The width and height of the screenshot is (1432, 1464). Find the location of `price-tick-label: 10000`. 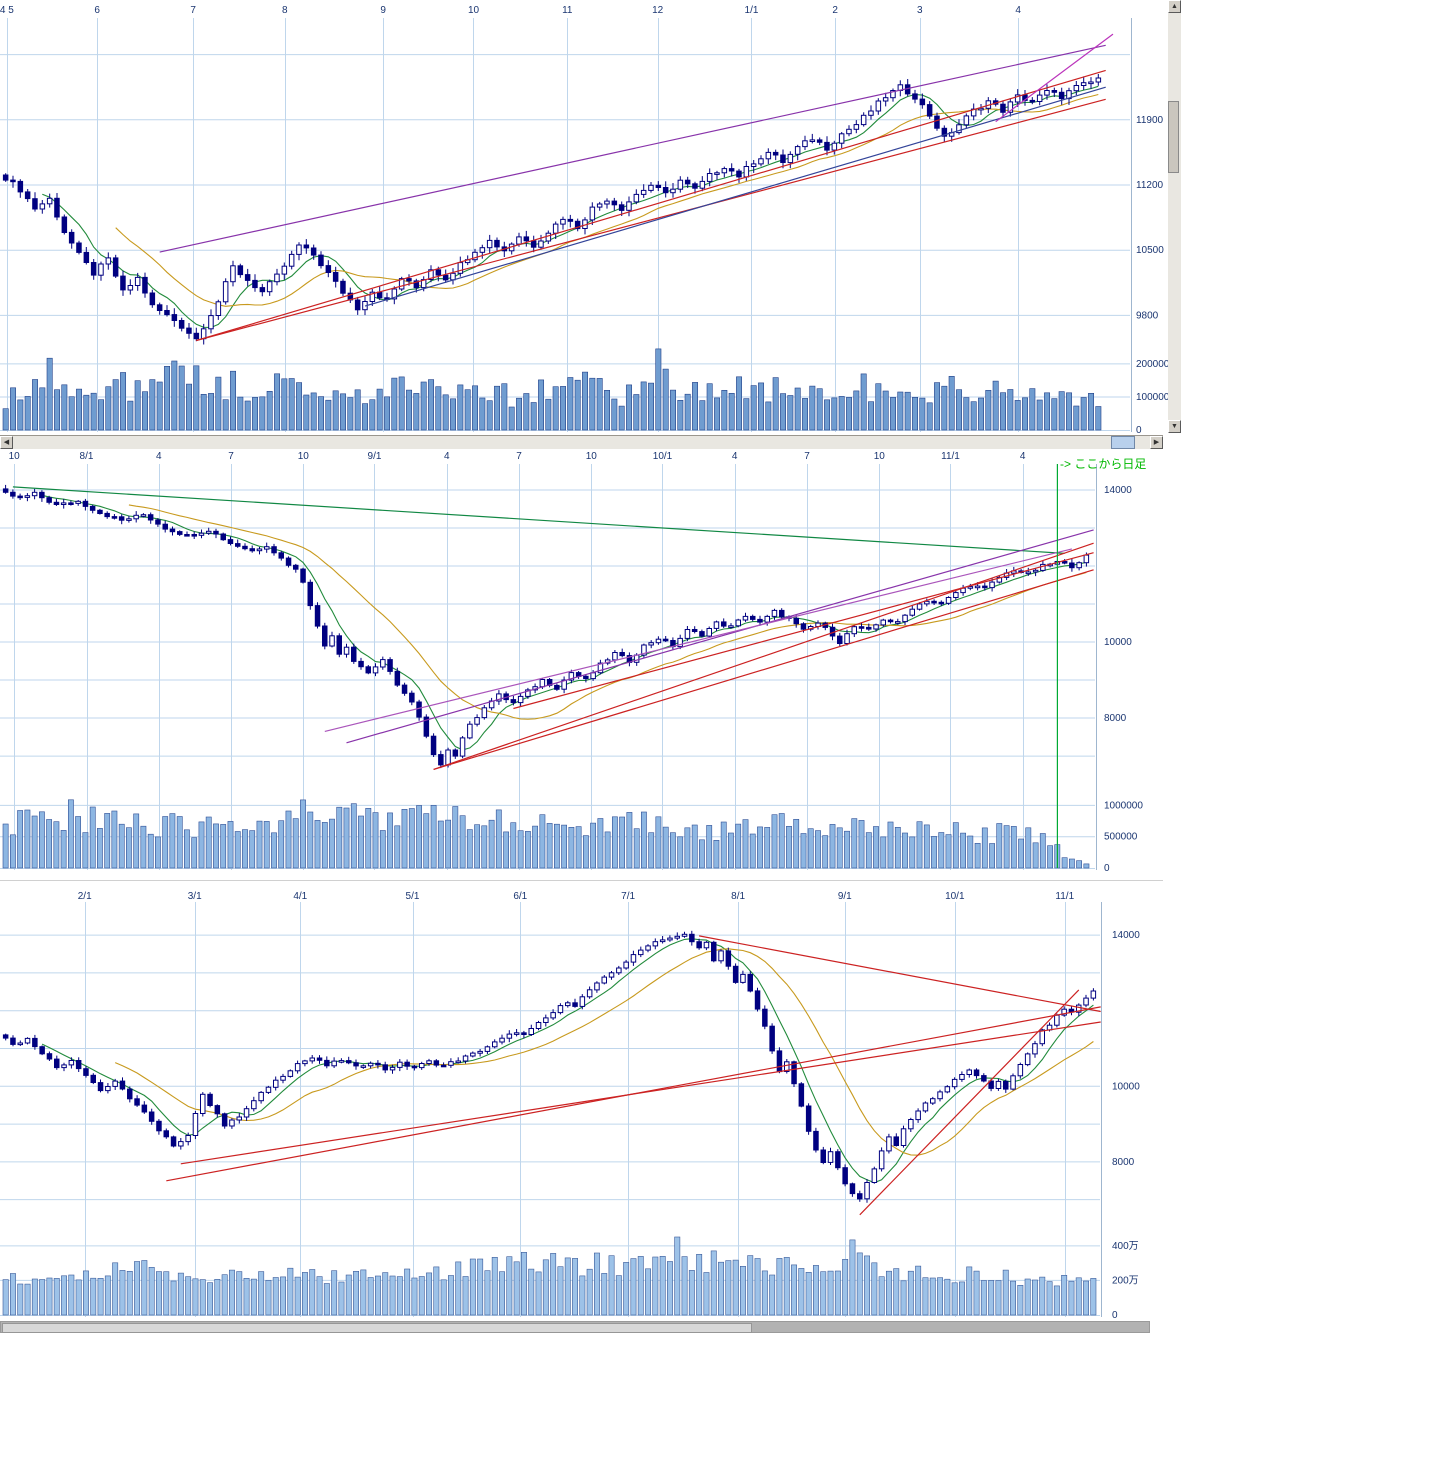

price-tick-label: 10000 is located at coordinates (1126, 1086).